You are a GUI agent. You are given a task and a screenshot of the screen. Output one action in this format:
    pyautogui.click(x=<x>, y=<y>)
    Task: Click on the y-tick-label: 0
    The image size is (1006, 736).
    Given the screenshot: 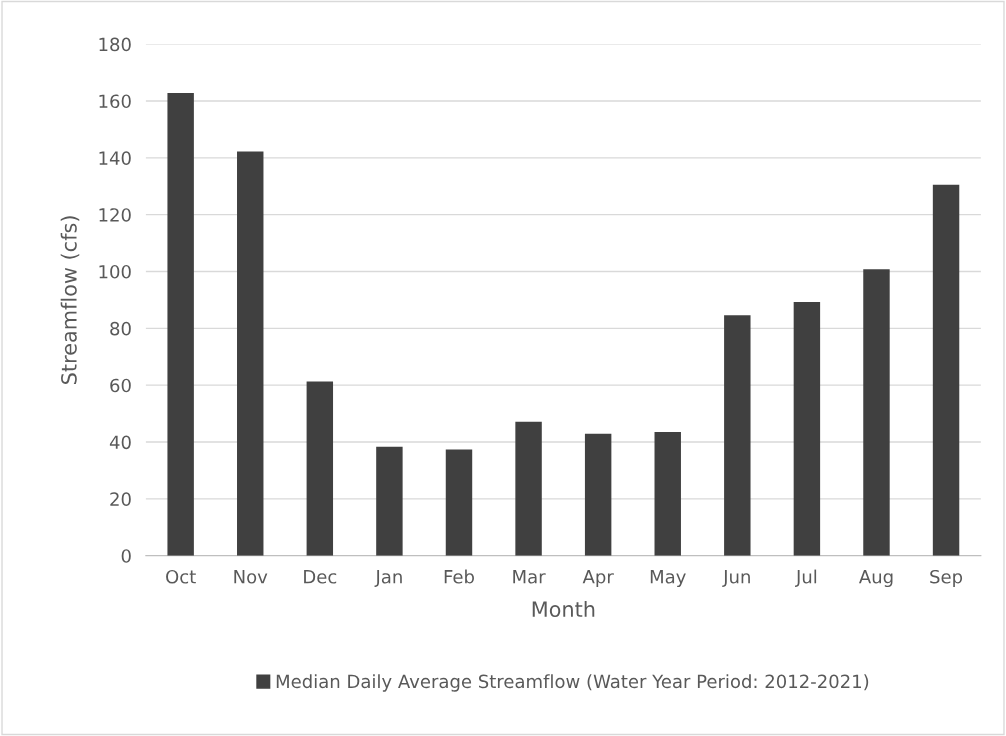 What is the action you would take?
    pyautogui.click(x=126, y=556)
    